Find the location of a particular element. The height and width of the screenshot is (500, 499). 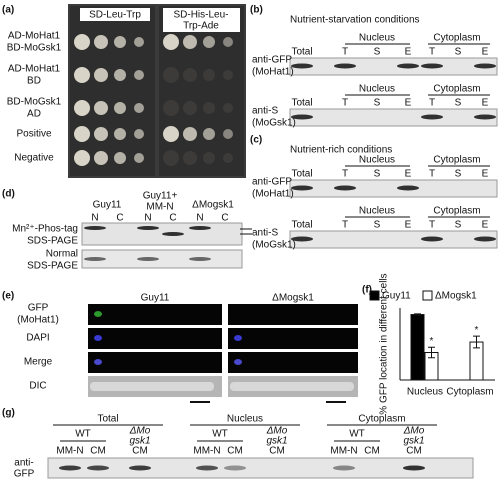

row-label: AD-MoHat1 is located at coordinates (34, 69).